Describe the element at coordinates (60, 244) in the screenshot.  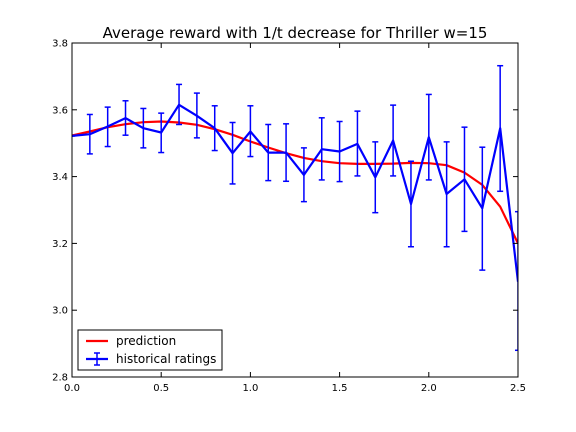
I see `y-tick-label: 3.2` at that location.